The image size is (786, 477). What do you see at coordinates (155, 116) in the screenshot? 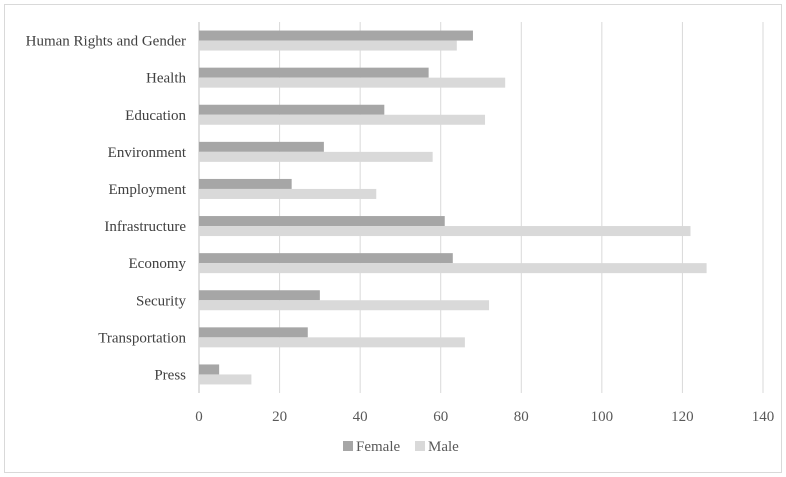
I see `category-label: Education` at bounding box center [155, 116].